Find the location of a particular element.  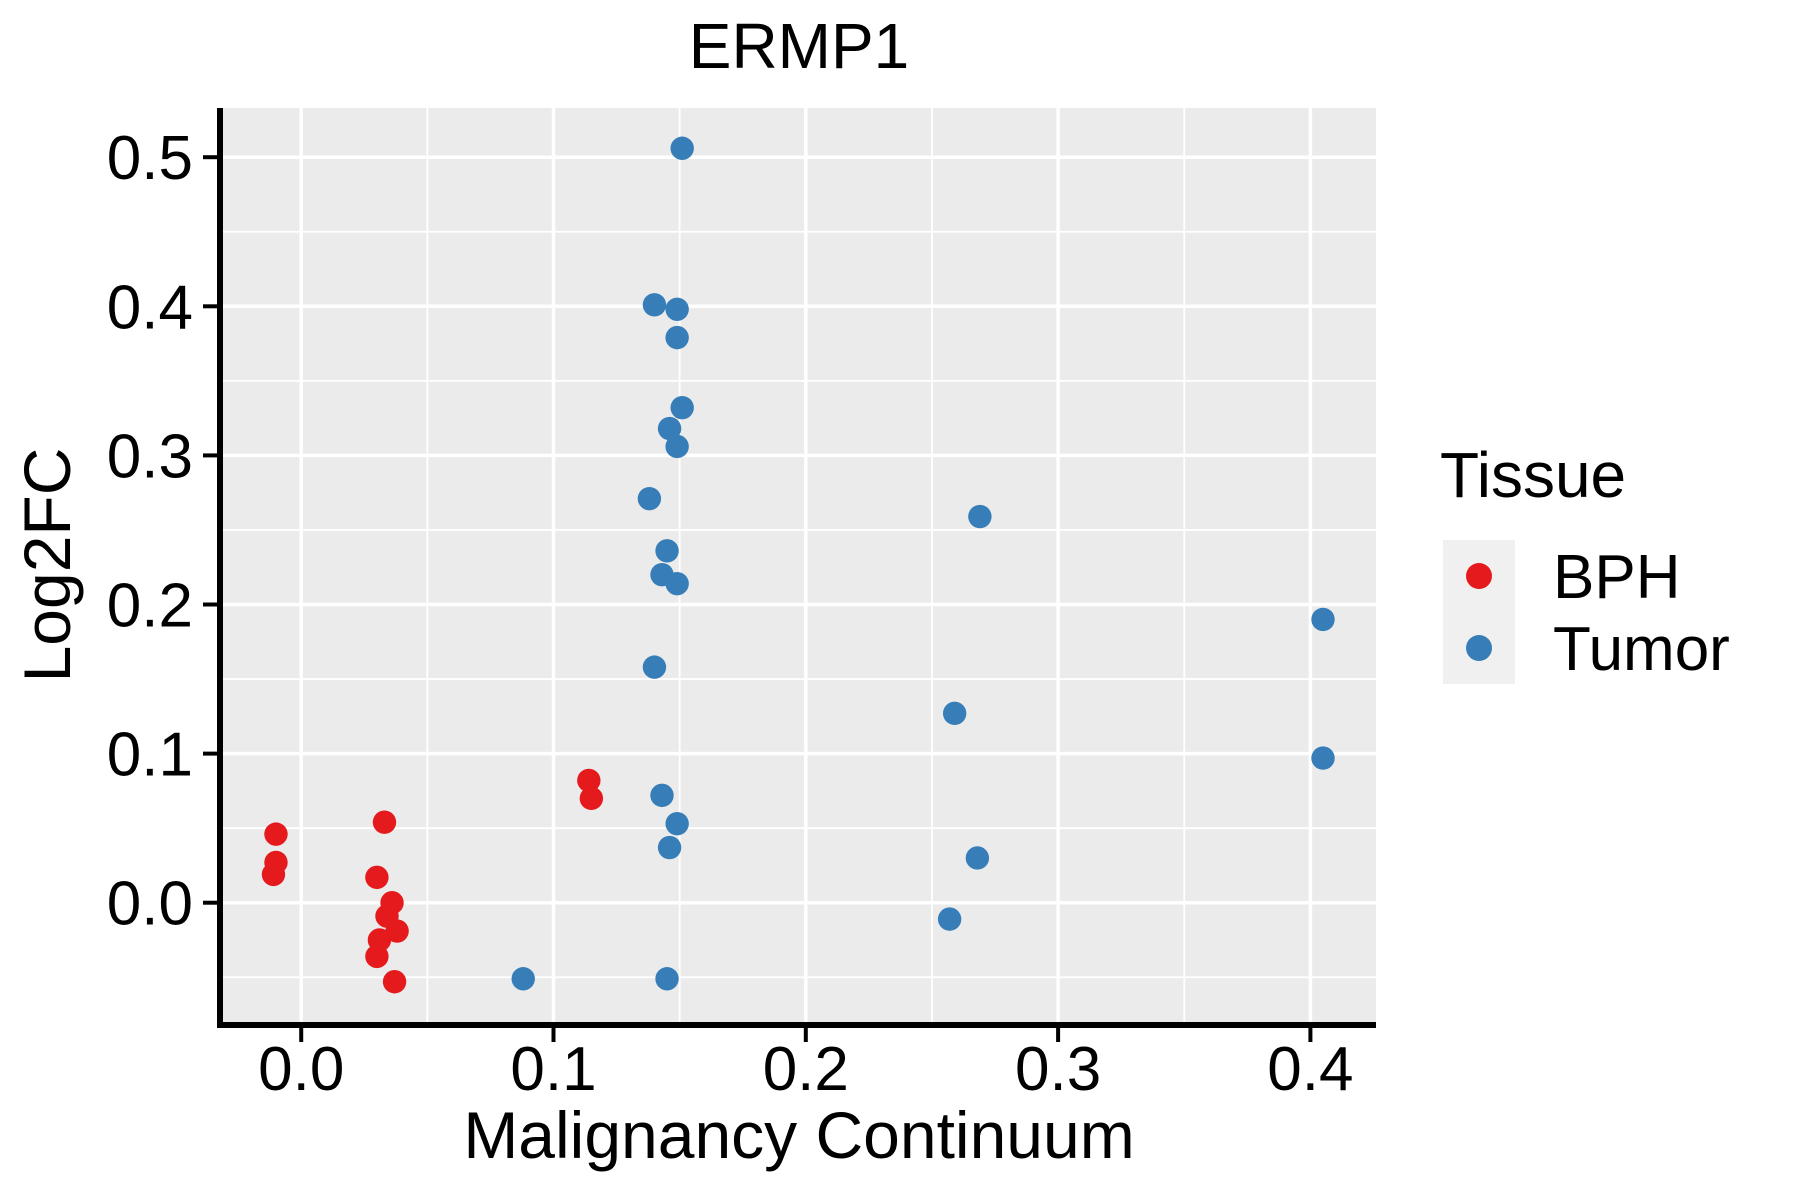

x-tick-label: 0.3 is located at coordinates (1058, 1069).